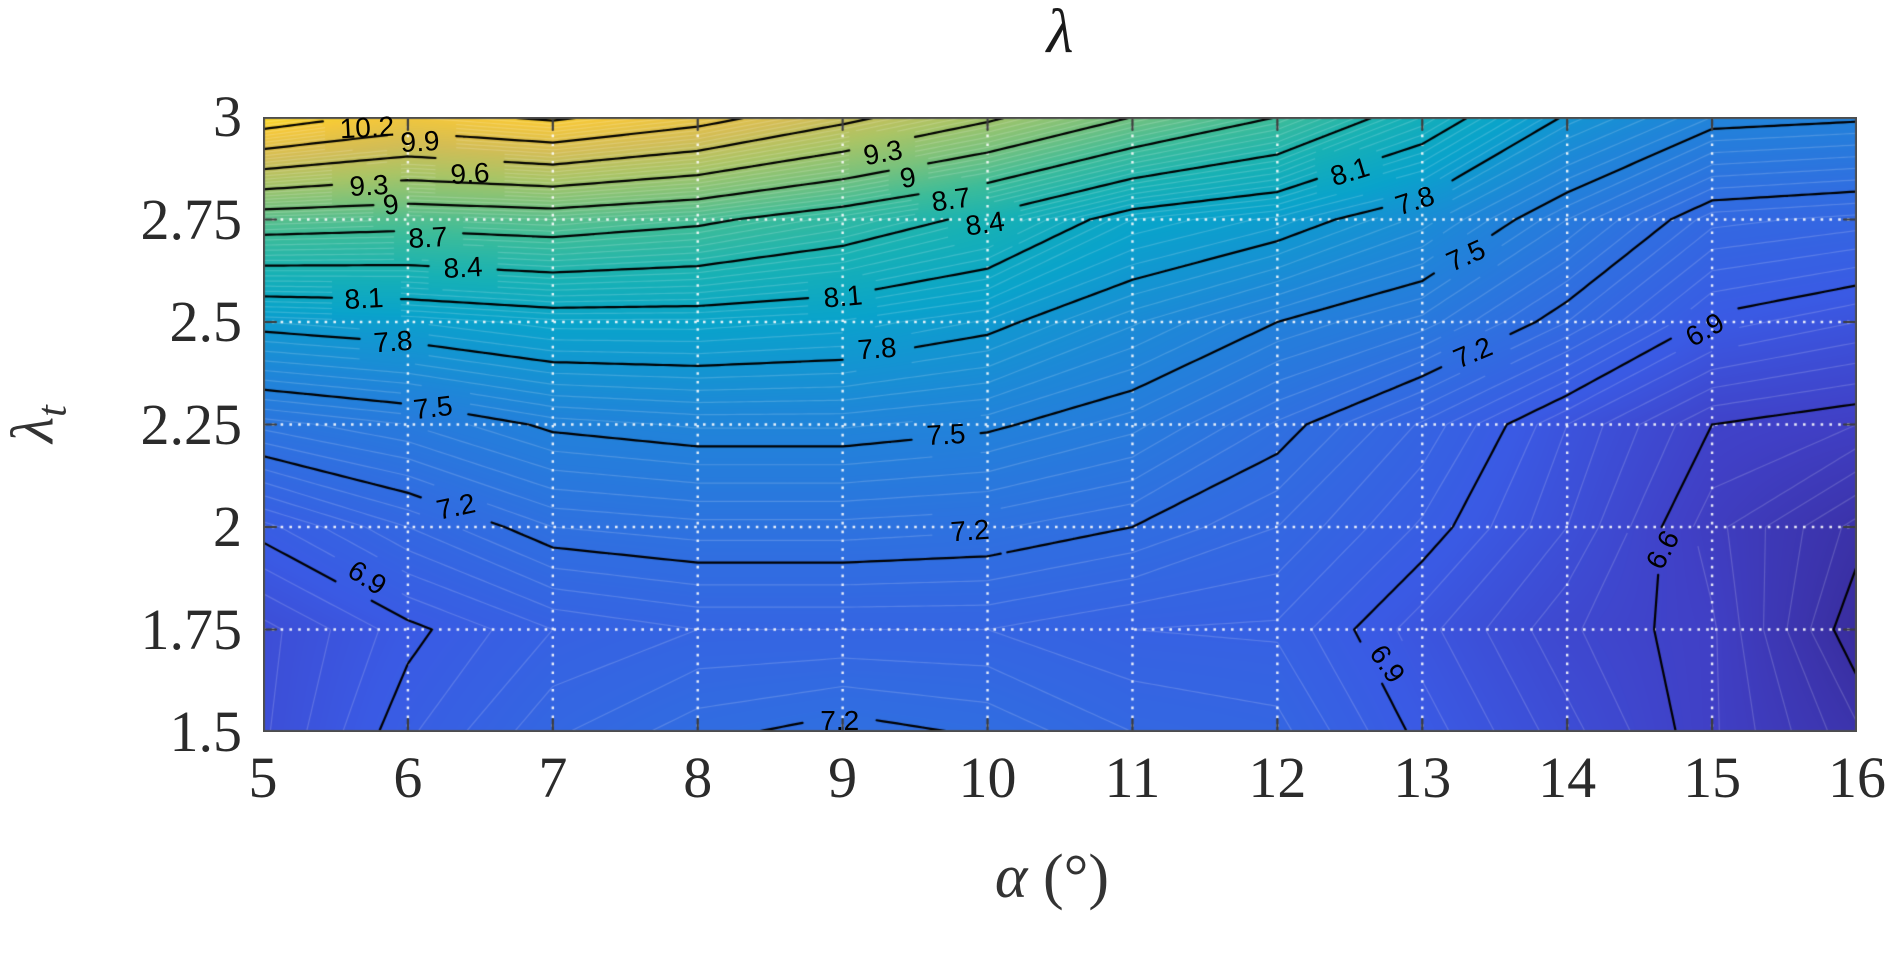 The image size is (1892, 955). What do you see at coordinates (1712, 777) in the screenshot?
I see `x-tick-label: 15` at bounding box center [1712, 777].